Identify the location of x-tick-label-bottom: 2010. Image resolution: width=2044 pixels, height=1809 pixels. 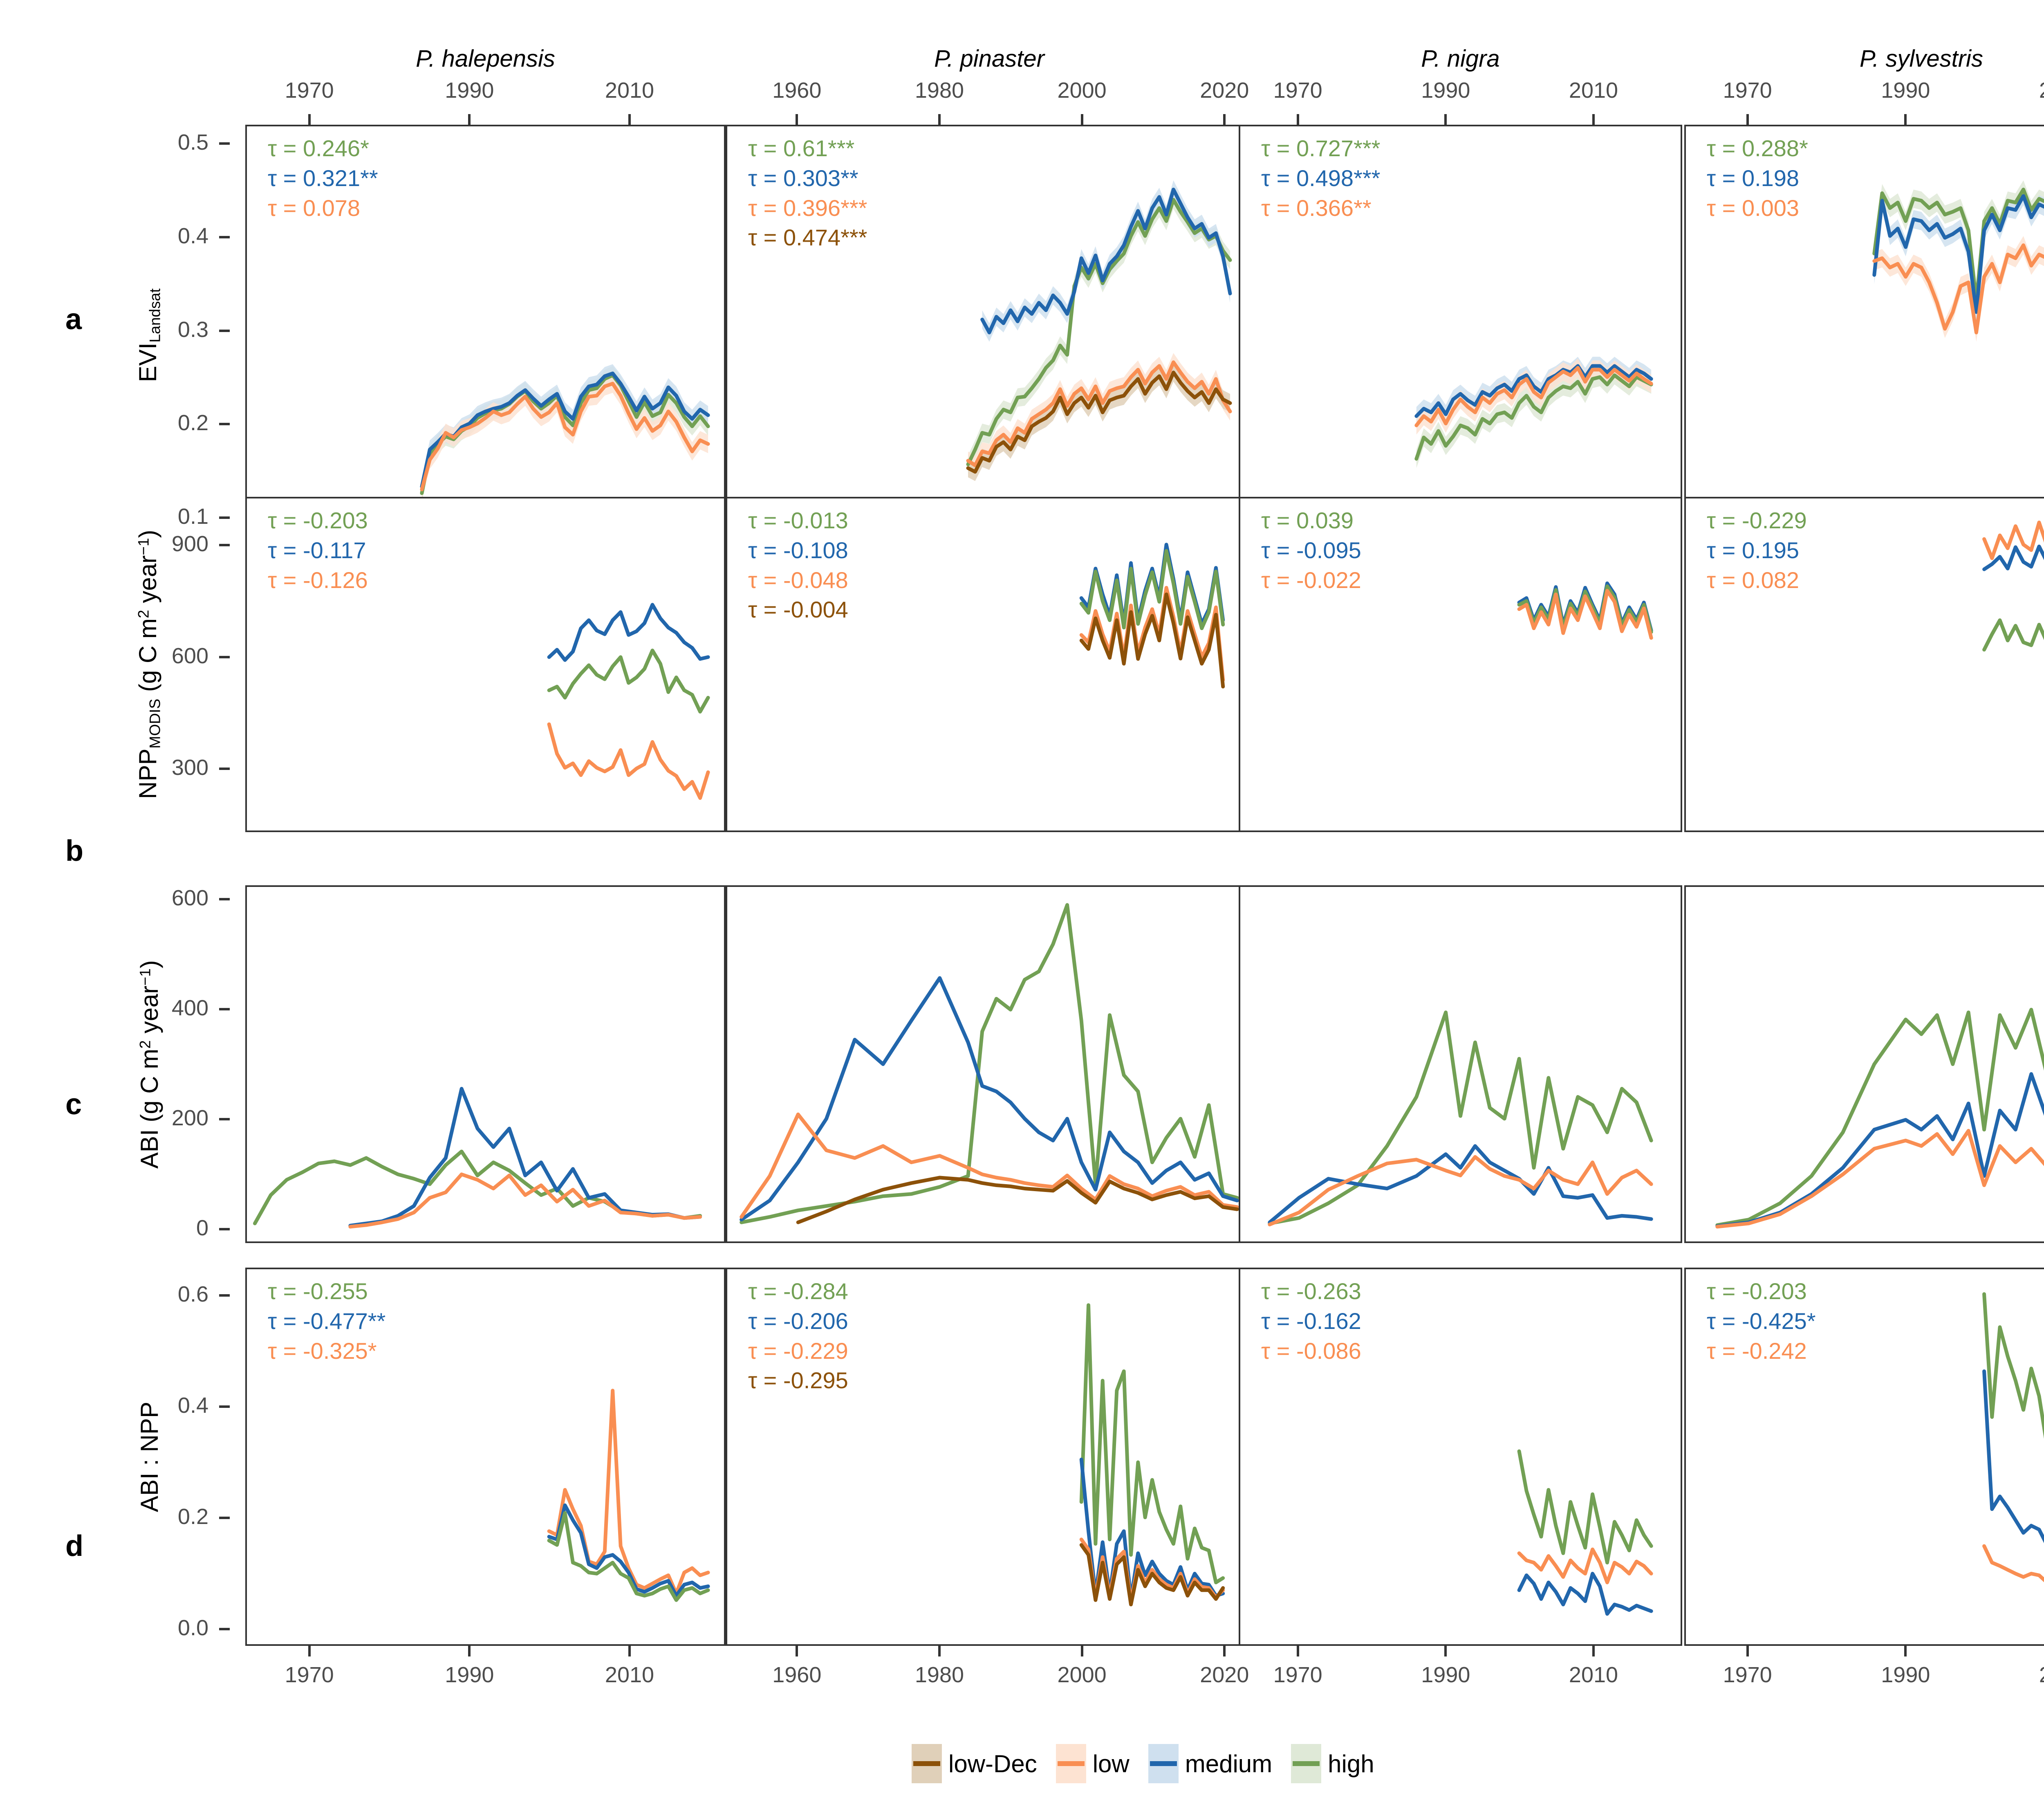
(2030, 1675).